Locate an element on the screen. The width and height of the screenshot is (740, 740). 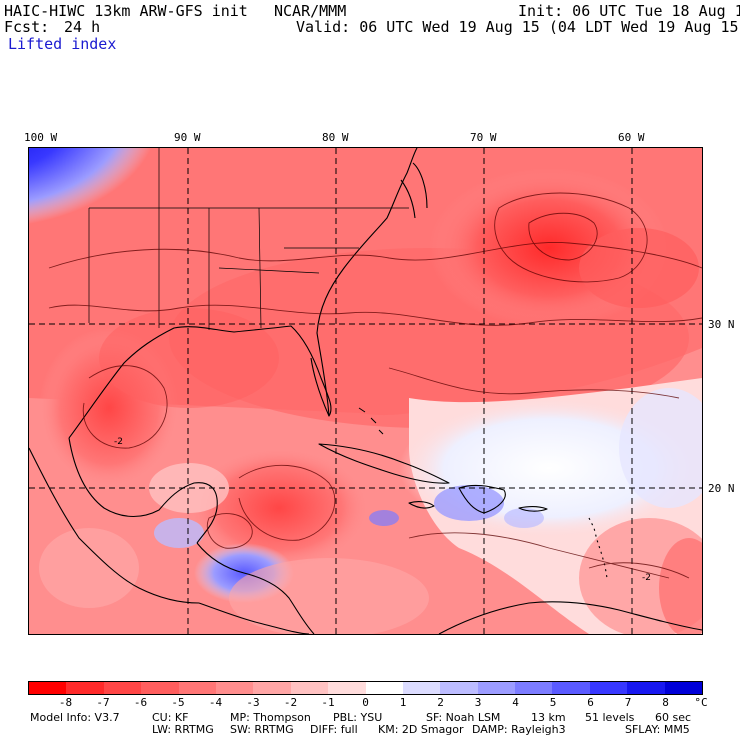
lon-label-100w: 100 W is located at coordinates (41, 137).